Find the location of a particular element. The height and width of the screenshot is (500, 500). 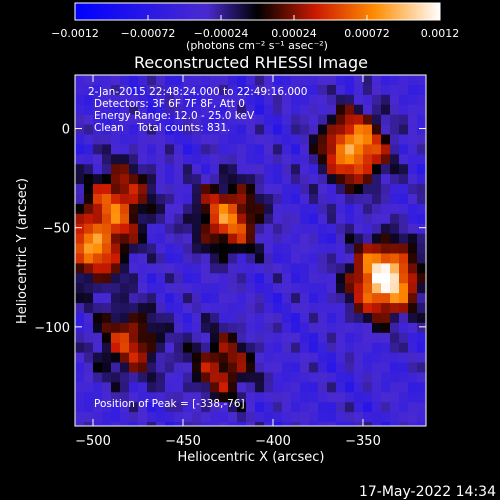

colorbar-tick-label: −0.00072 is located at coordinates (148, 33).